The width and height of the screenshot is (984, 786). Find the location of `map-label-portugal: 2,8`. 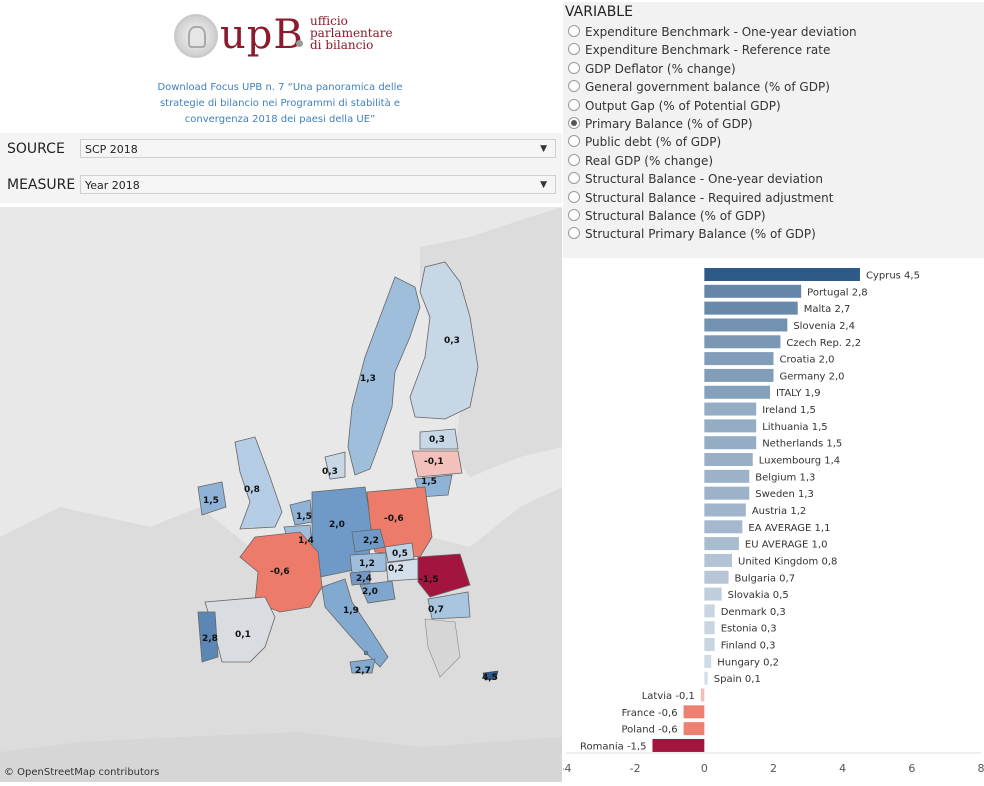

map-label-portugal: 2,8 is located at coordinates (210, 639).